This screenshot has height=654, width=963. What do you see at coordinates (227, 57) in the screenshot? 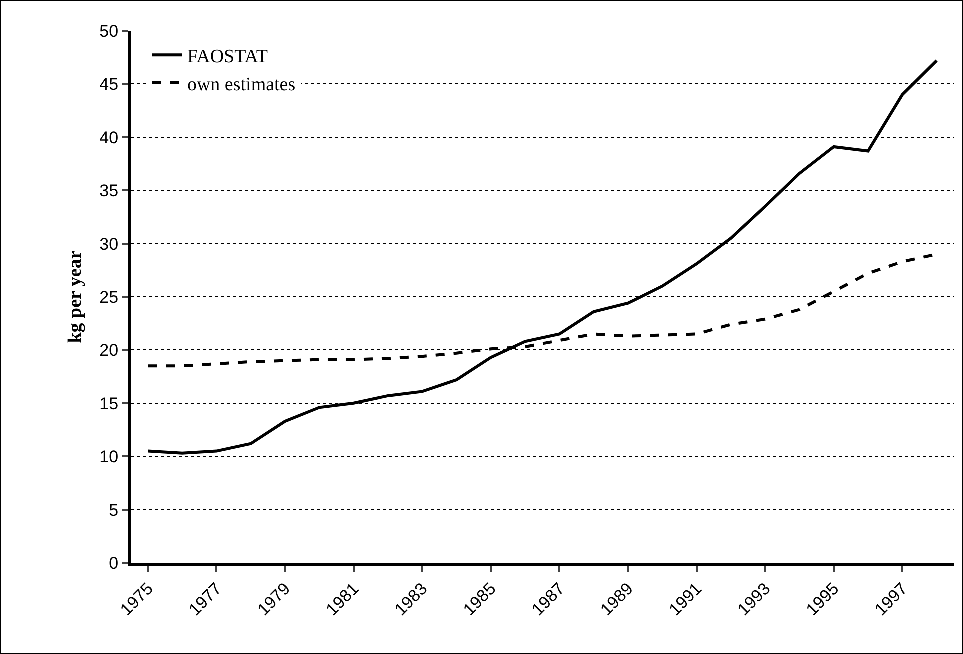
I see `legend-label: FAOSTAT` at bounding box center [227, 57].